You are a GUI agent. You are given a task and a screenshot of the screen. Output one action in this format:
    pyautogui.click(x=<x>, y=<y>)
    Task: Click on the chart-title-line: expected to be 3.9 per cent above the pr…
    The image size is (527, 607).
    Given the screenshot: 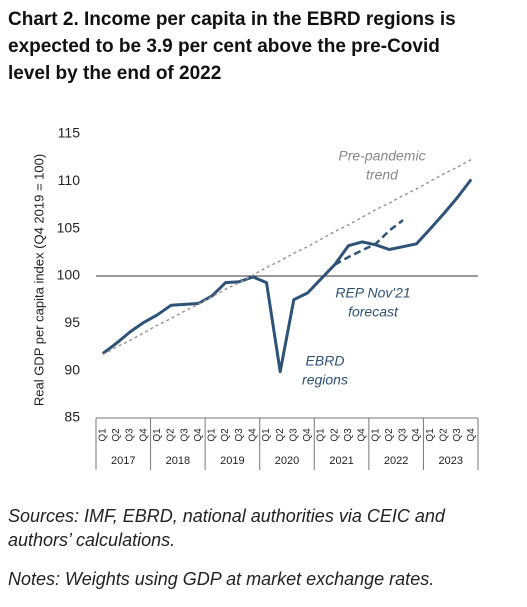 What is the action you would take?
    pyautogui.click(x=224, y=46)
    